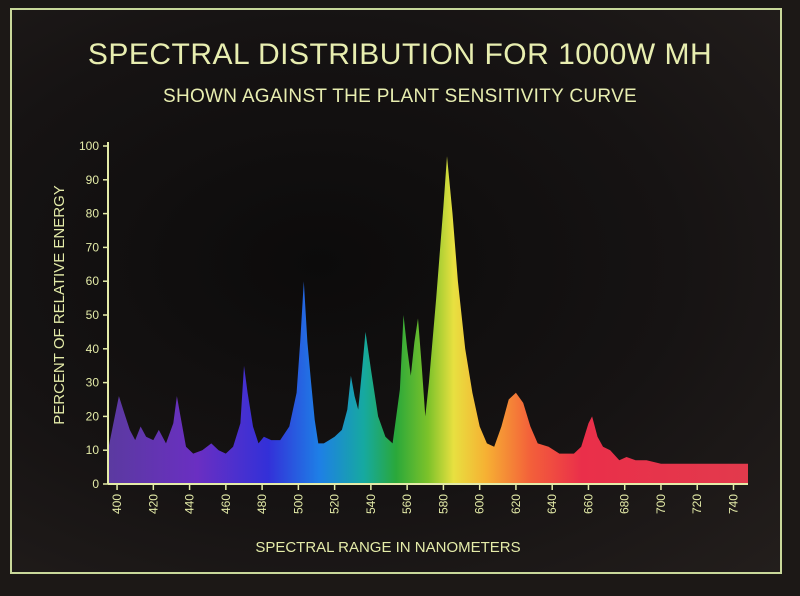  Describe the element at coordinates (552, 504) in the screenshot. I see `x-tick-label: 640` at that location.